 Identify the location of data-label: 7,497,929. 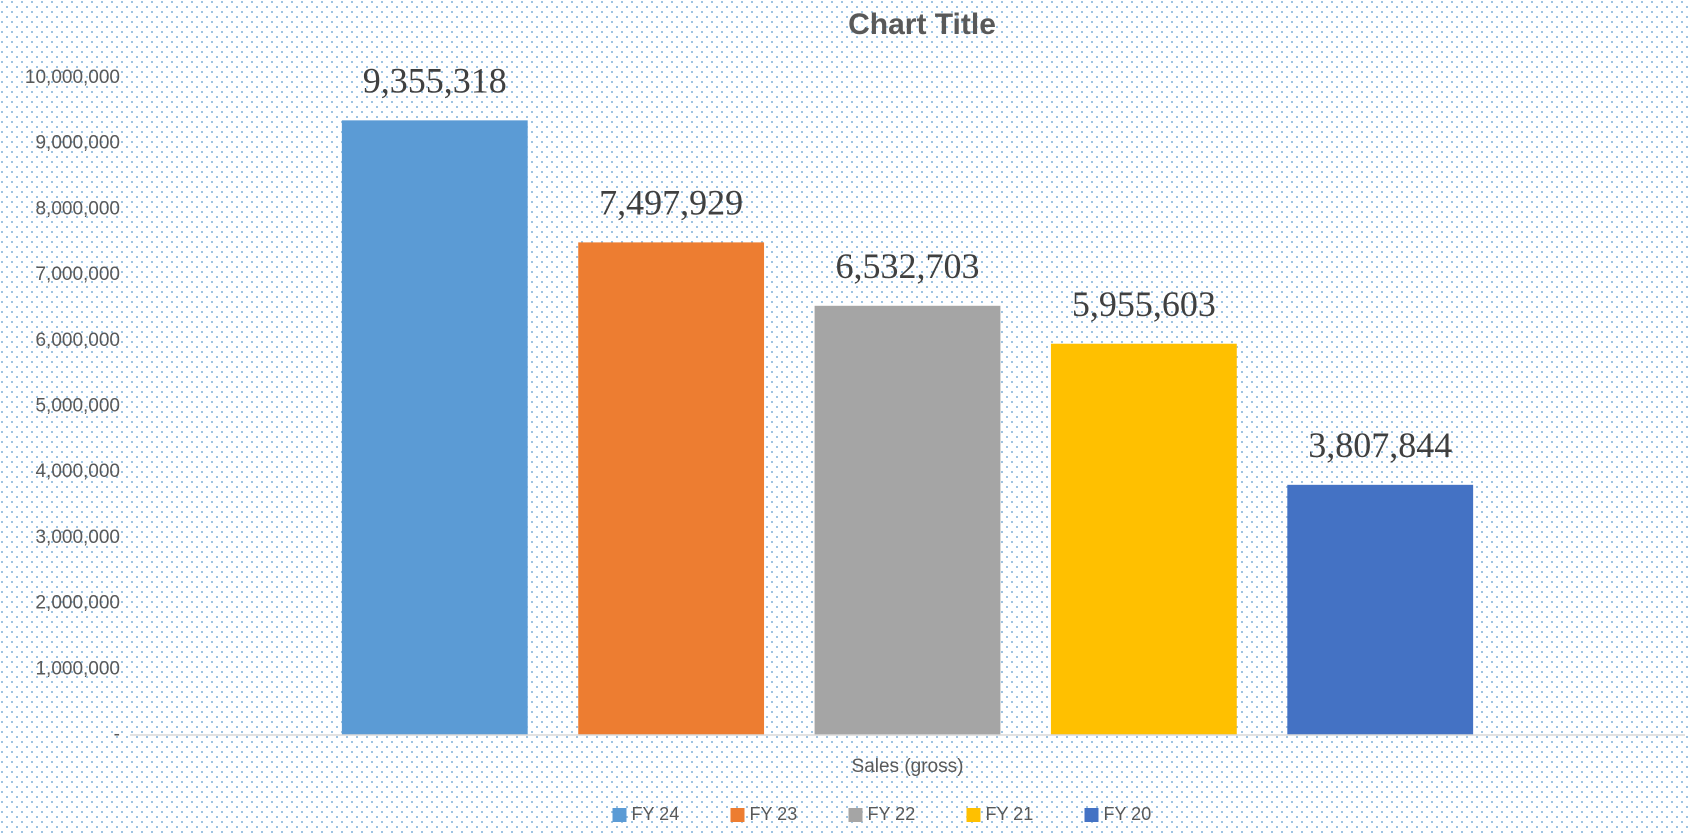
(671, 203).